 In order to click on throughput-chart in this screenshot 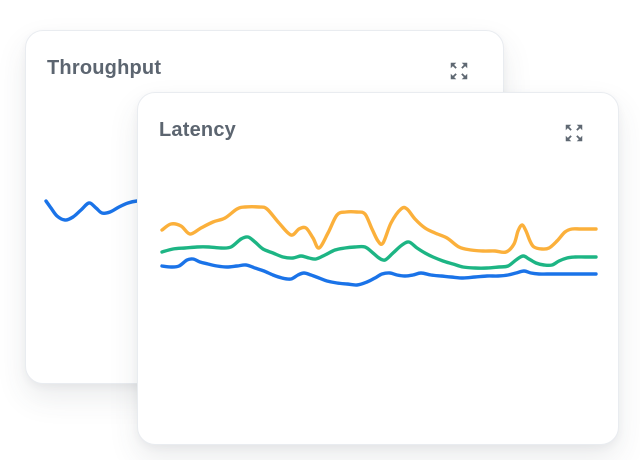, I will do `click(111, 210)`.